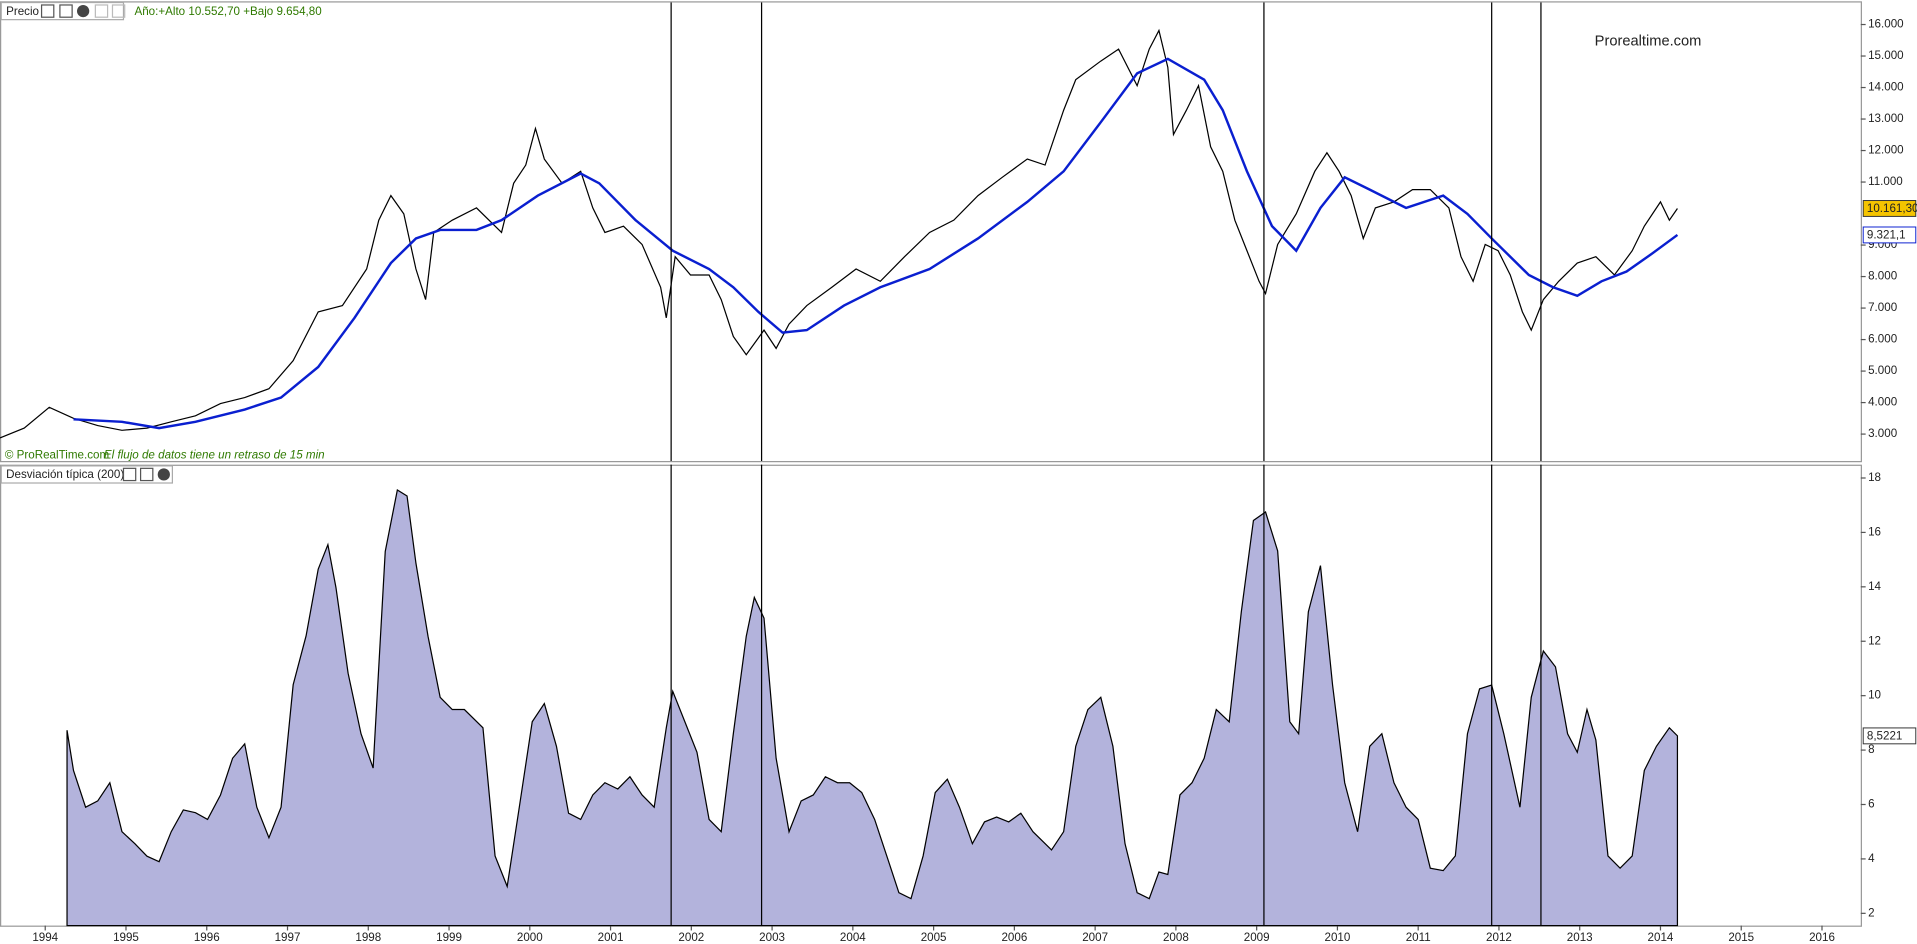 This screenshot has width=1917, height=944. I want to click on x-tick-label: 2013, so click(1580, 937).